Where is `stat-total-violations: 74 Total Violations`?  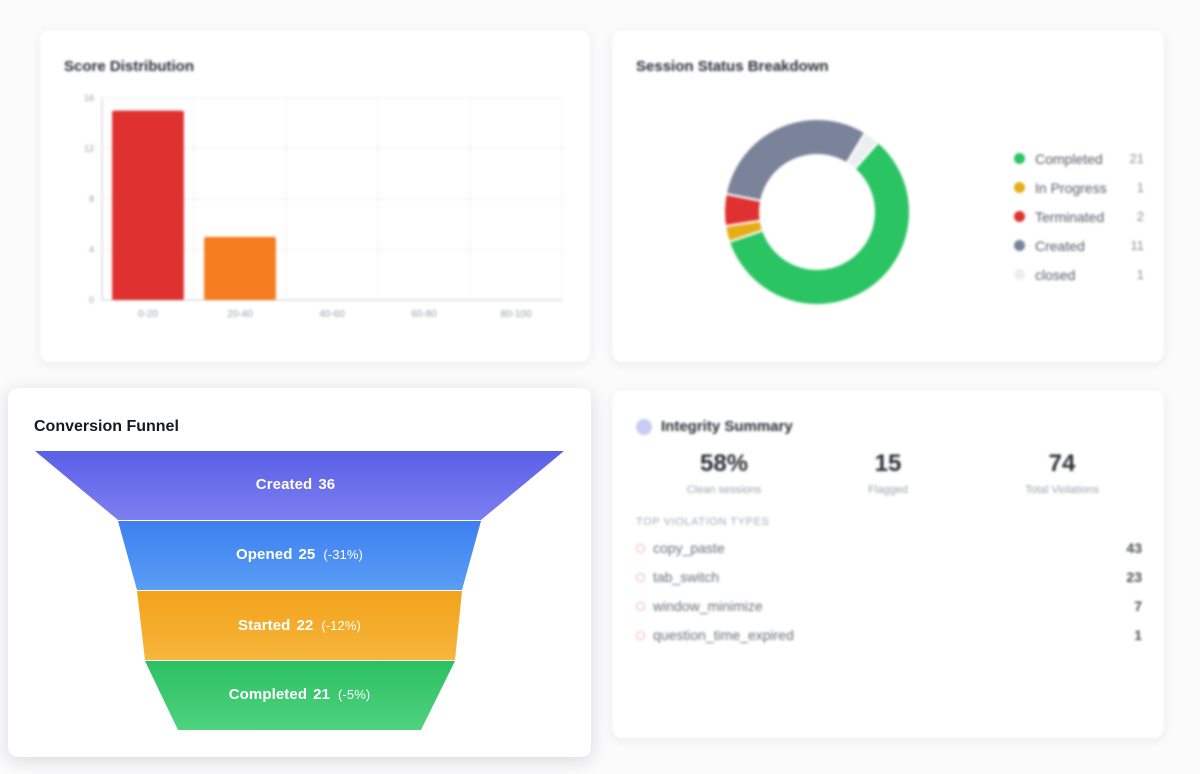 stat-total-violations: 74 Total Violations is located at coordinates (1062, 473).